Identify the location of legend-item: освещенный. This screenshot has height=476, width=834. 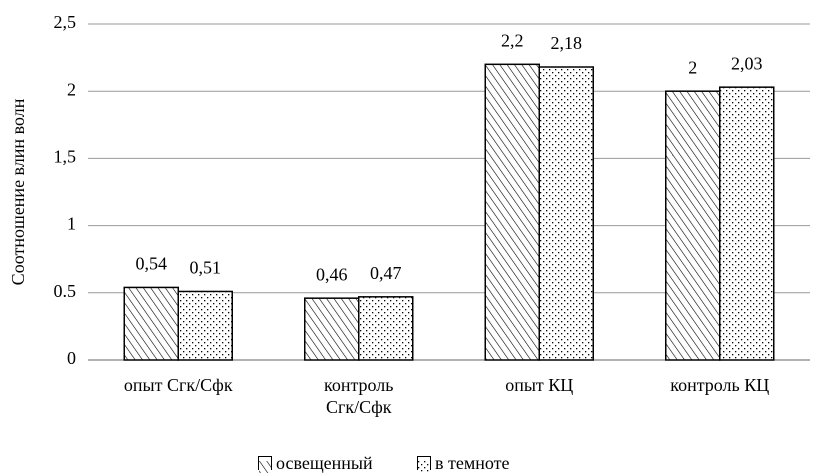
(315, 463).